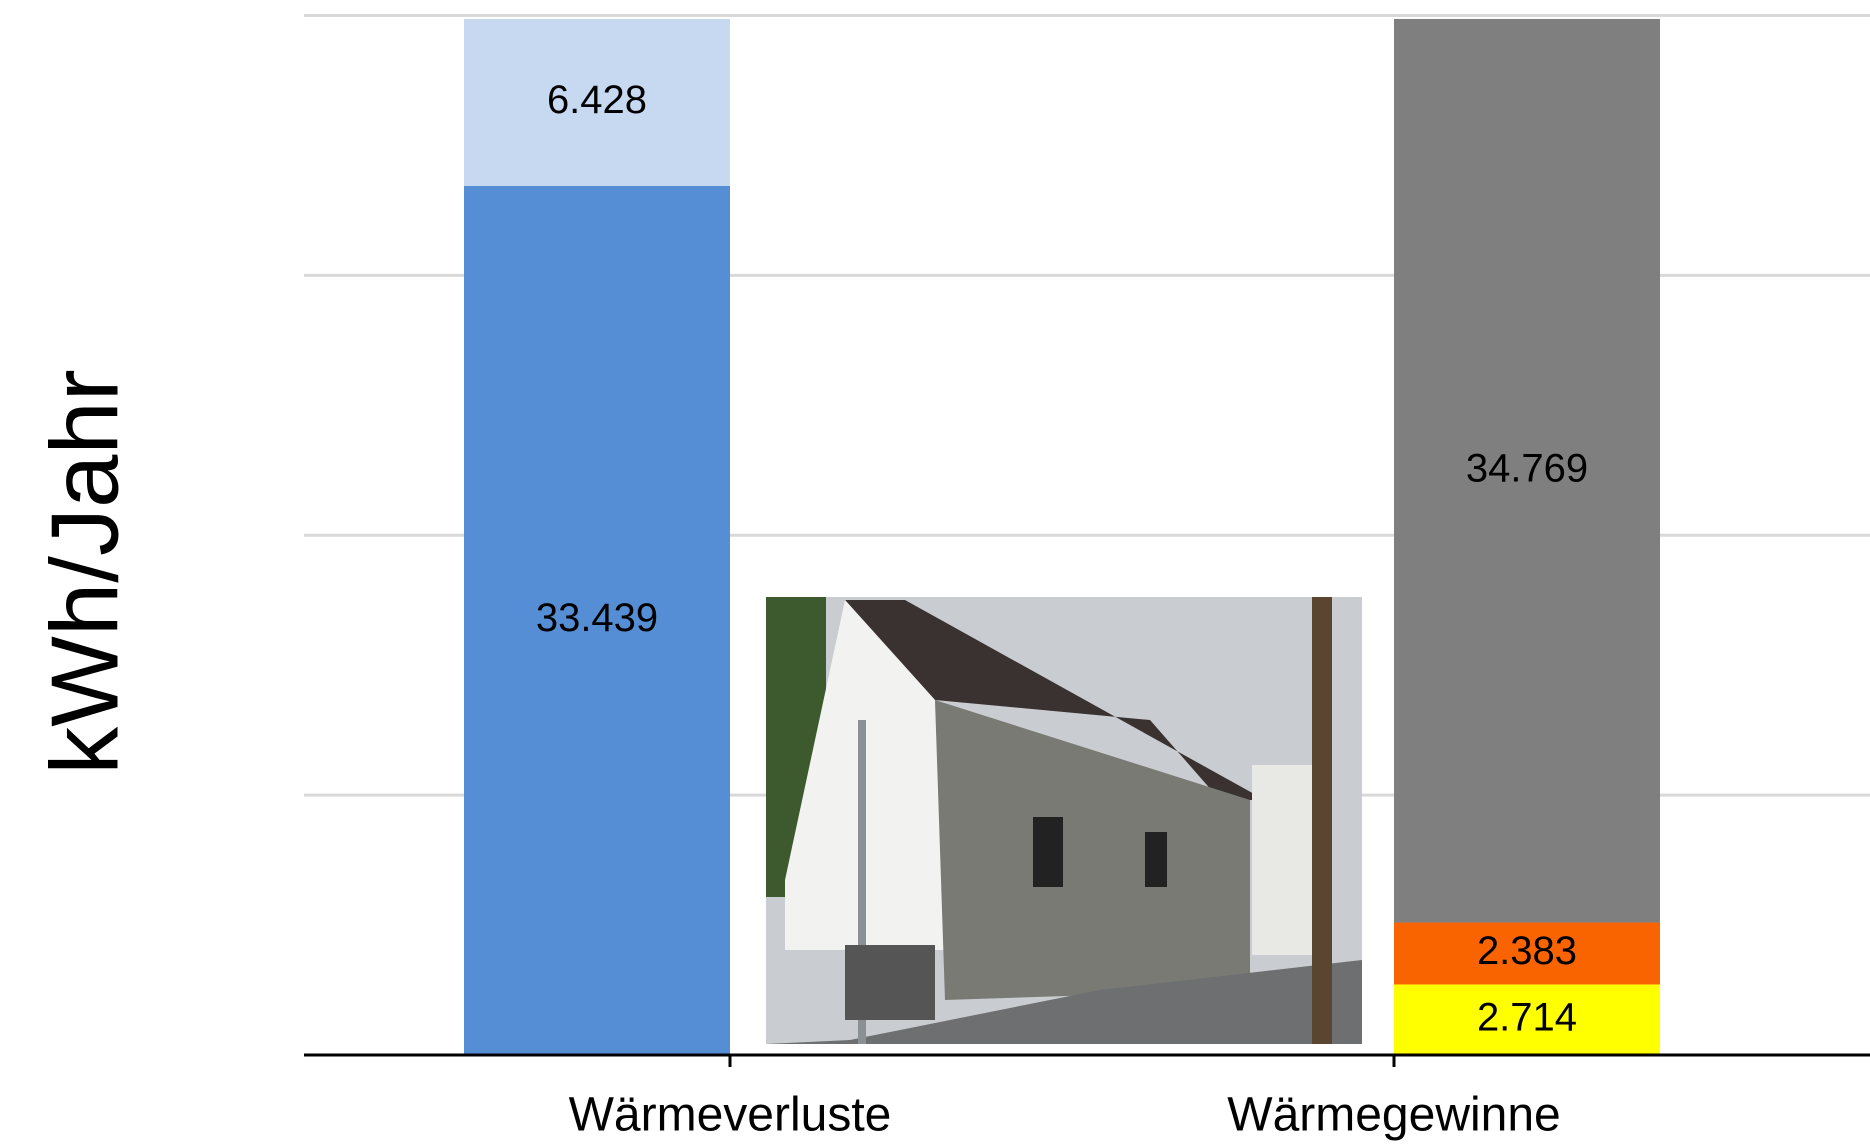  I want to click on value-label: 6.428, so click(597, 100).